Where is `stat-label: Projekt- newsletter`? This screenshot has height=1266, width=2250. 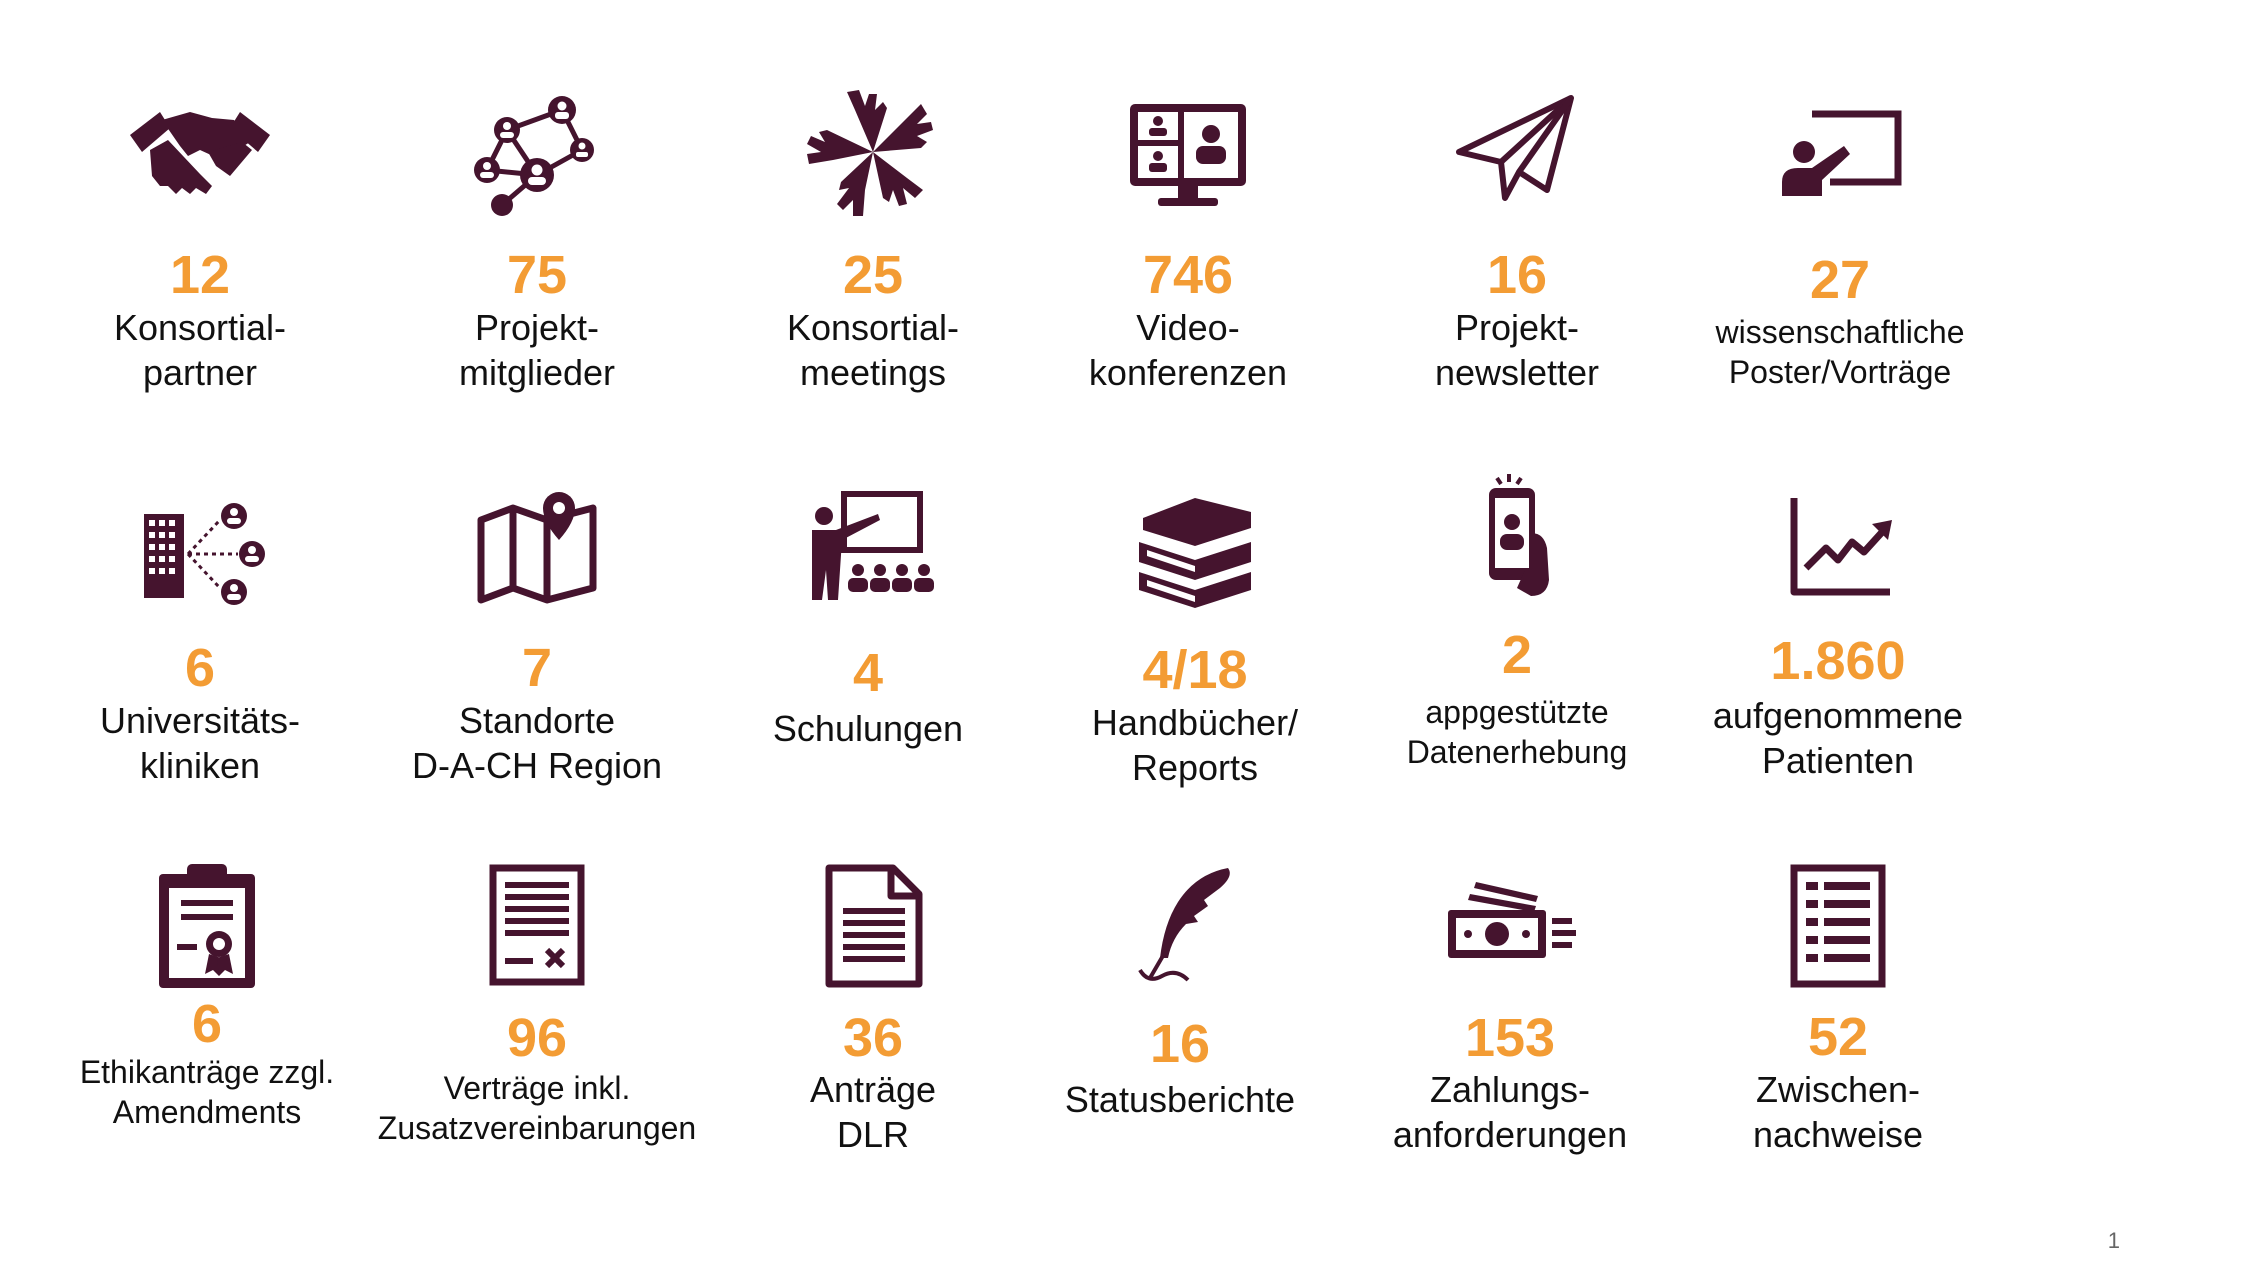 stat-label: Projekt- newsletter is located at coordinates (1517, 350).